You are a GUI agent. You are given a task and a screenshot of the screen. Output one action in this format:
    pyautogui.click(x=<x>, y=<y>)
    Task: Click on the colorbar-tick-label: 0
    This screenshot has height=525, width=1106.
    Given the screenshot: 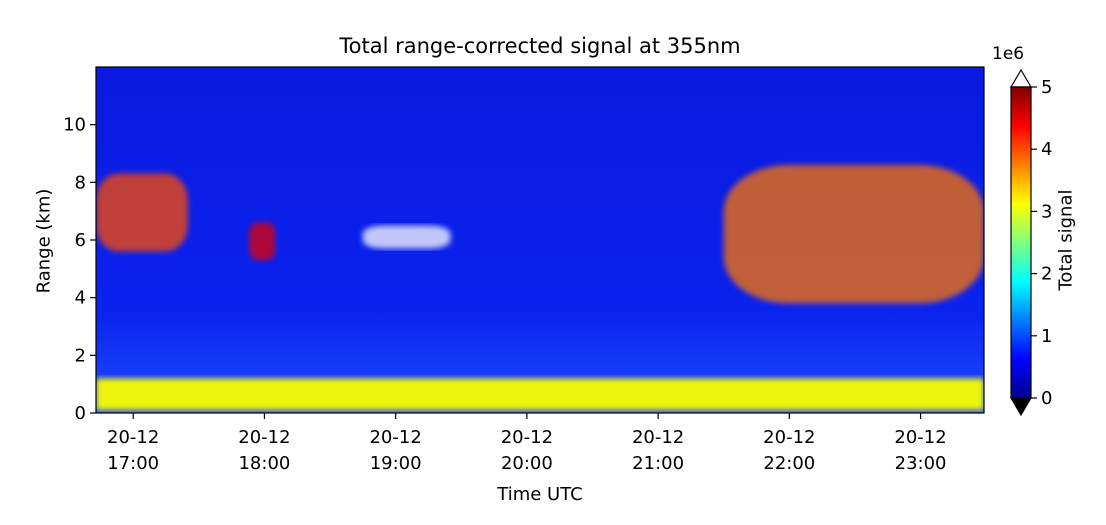 What is the action you would take?
    pyautogui.click(x=1046, y=398)
    